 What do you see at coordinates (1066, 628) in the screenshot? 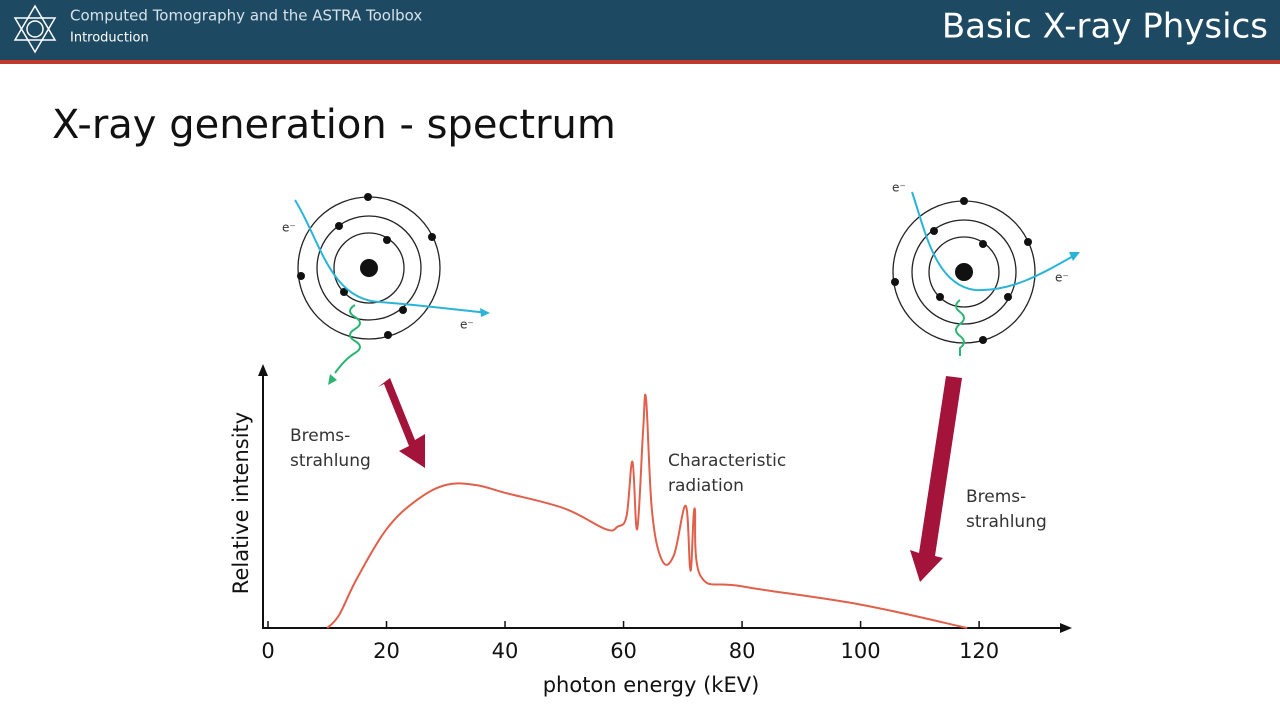
I see `x-axis-arrow` at bounding box center [1066, 628].